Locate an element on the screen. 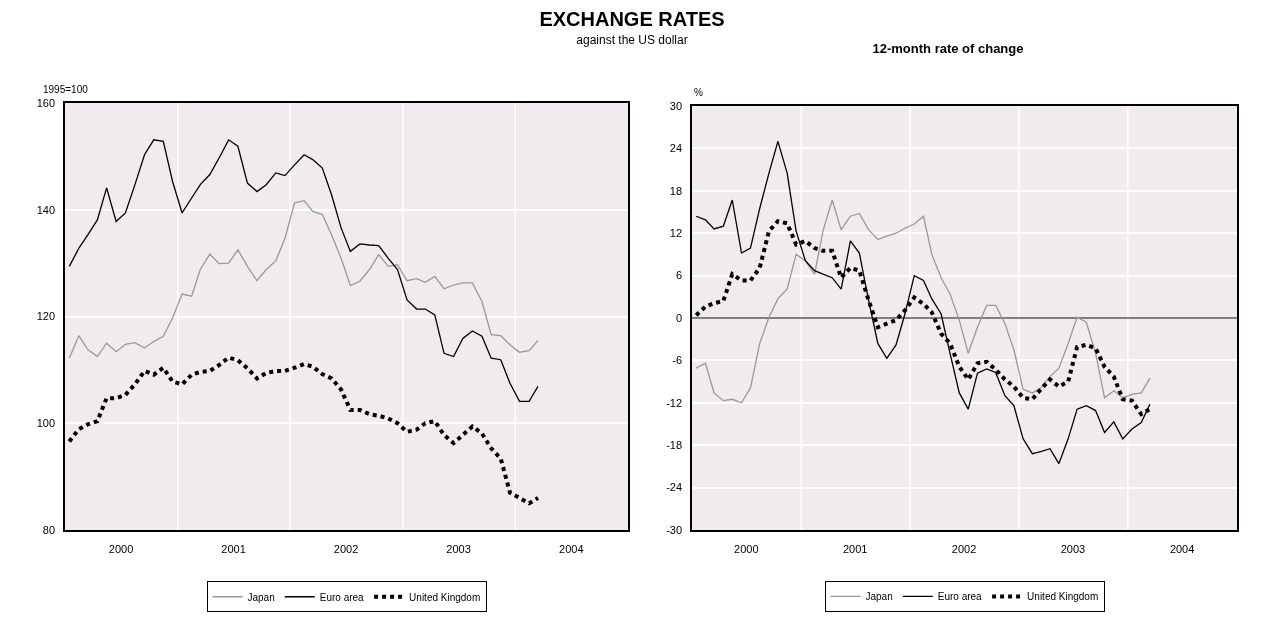  y-tick-label: 0 is located at coordinates (679, 317).